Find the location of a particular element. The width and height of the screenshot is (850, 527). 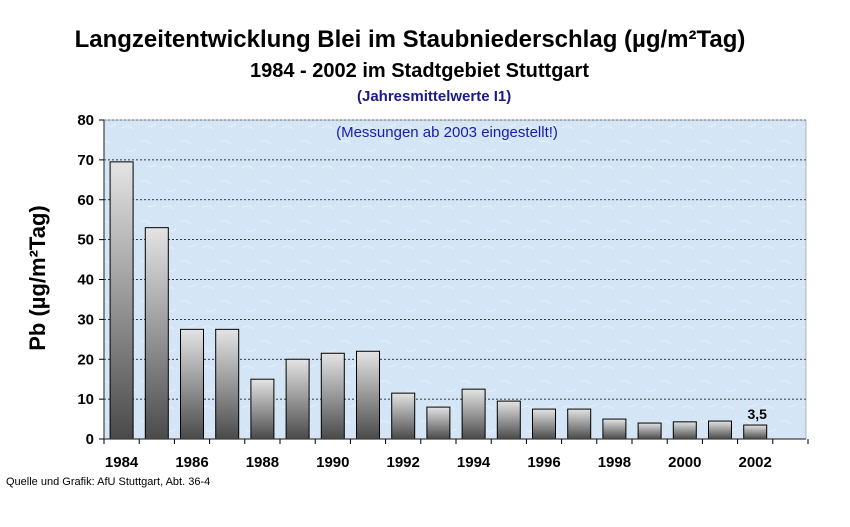

data-label: 3,5 is located at coordinates (757, 414).